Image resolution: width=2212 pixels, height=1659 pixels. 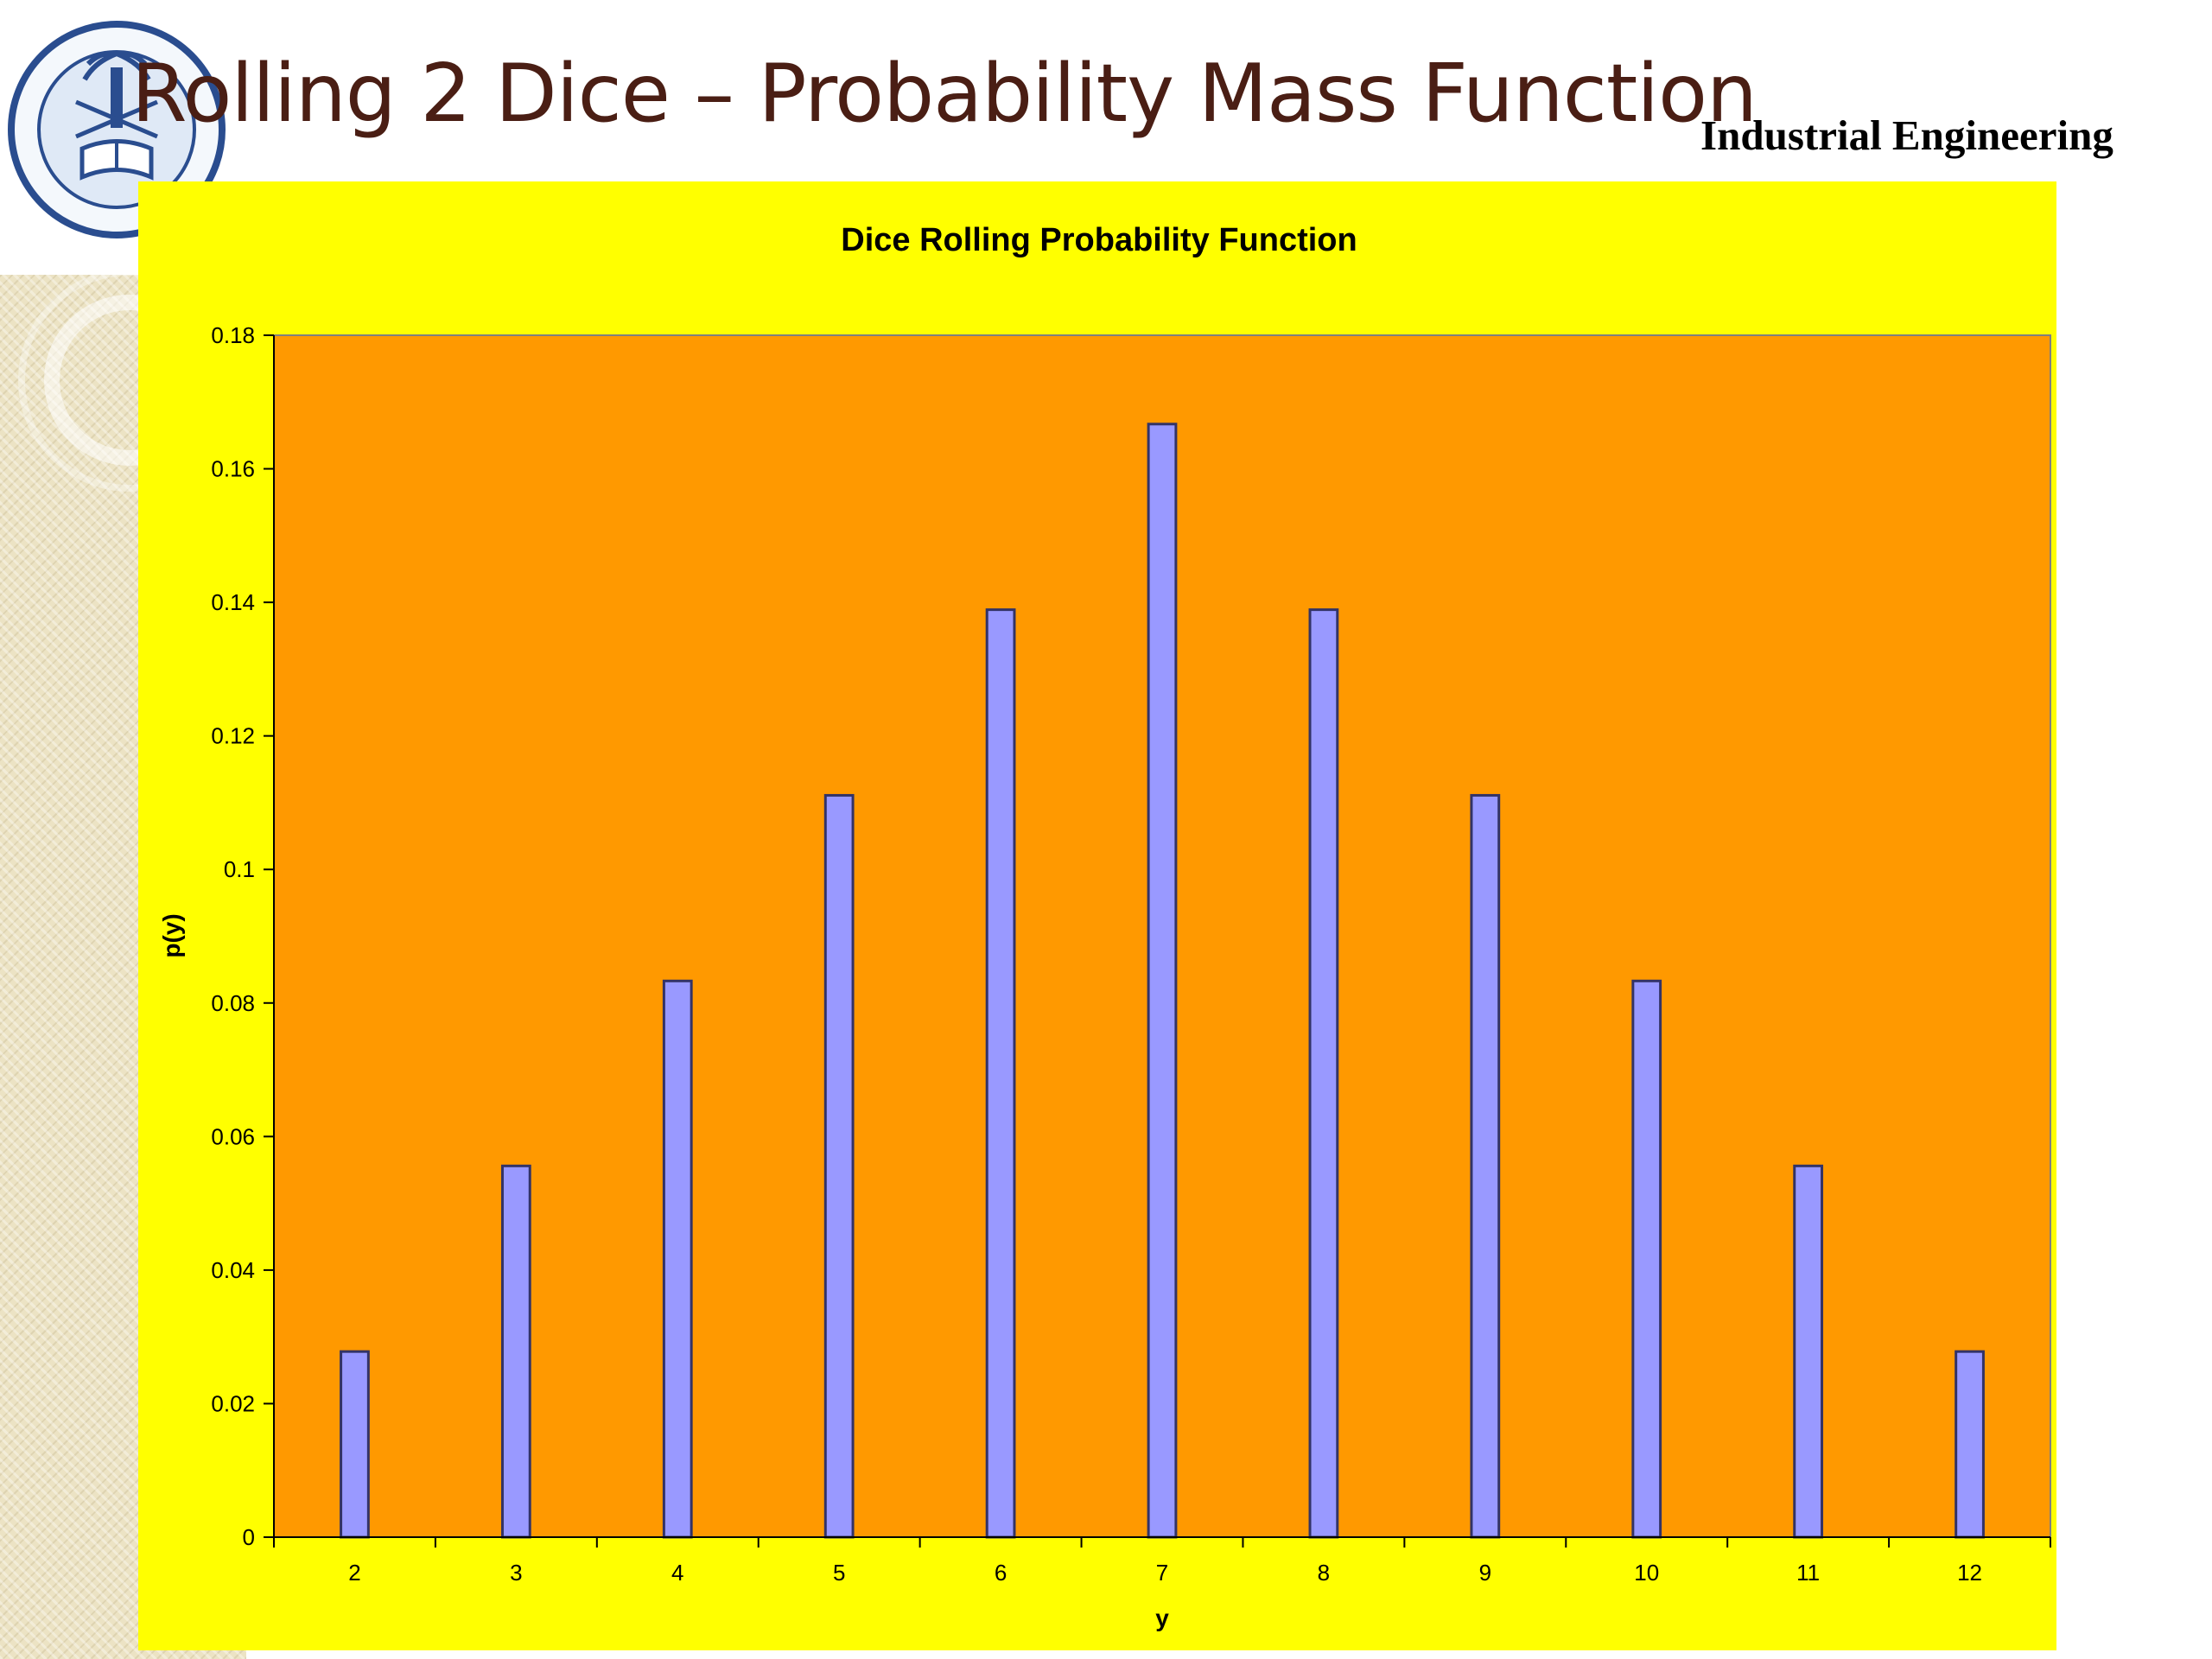 What do you see at coordinates (233, 736) in the screenshot?
I see `y-tick-label: 0.12` at bounding box center [233, 736].